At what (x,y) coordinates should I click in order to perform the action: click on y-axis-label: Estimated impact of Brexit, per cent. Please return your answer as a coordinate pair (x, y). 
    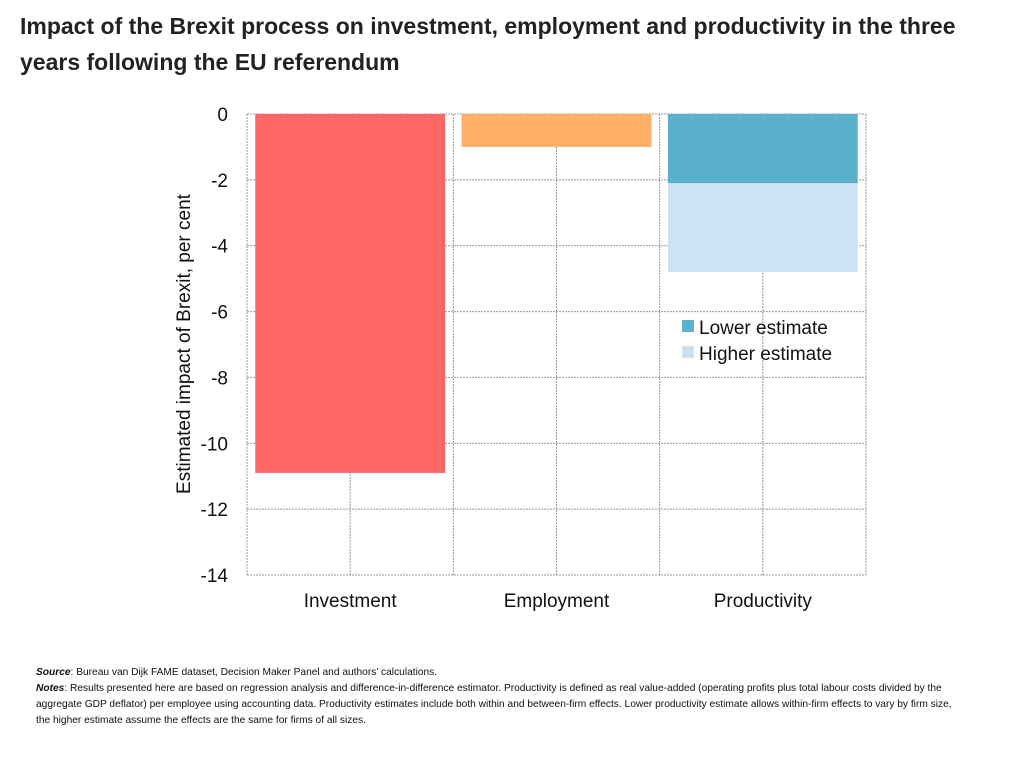
    Looking at the image, I should click on (184, 343).